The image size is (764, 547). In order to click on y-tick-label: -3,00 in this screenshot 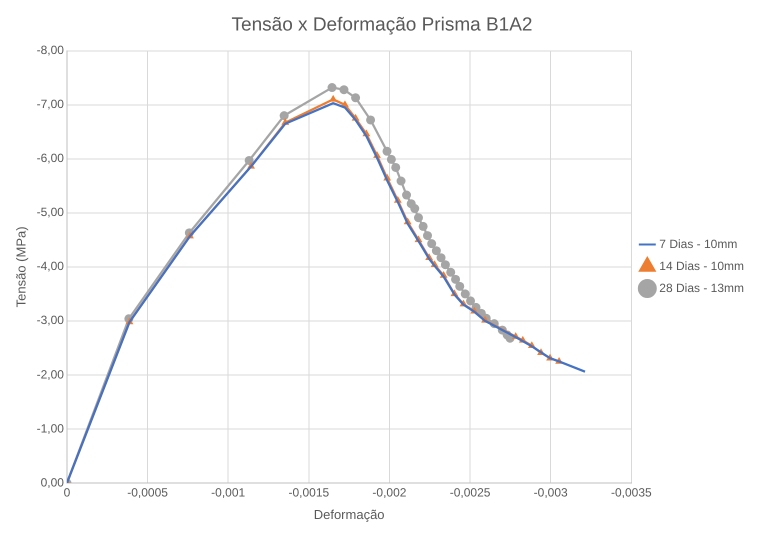, I will do `click(50, 320)`.